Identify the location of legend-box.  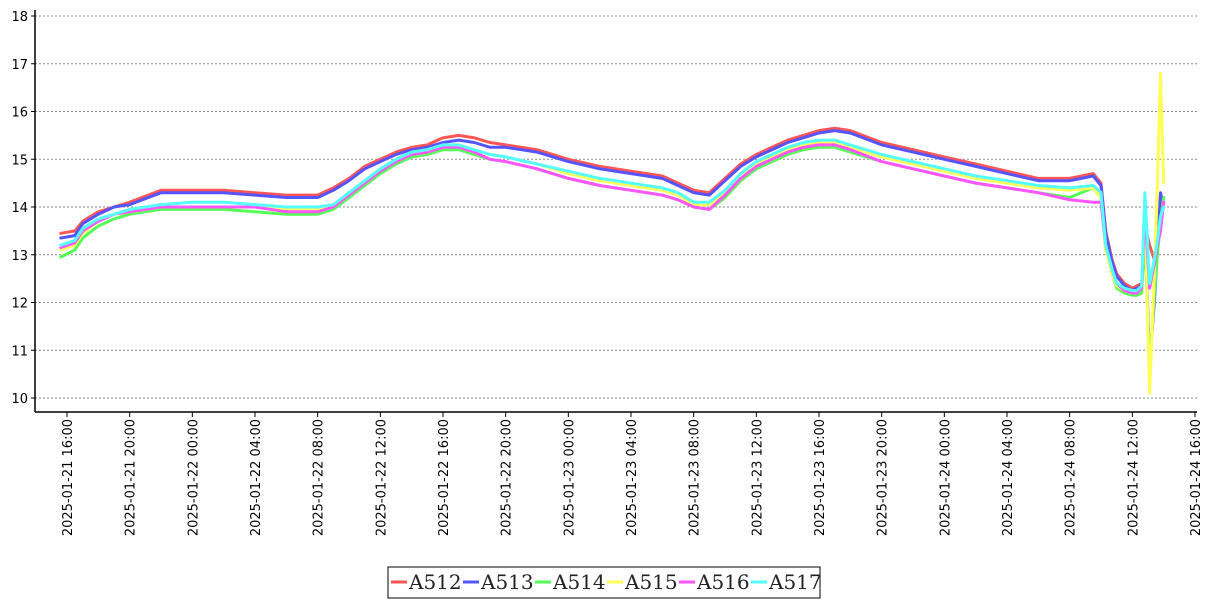
(604, 582).